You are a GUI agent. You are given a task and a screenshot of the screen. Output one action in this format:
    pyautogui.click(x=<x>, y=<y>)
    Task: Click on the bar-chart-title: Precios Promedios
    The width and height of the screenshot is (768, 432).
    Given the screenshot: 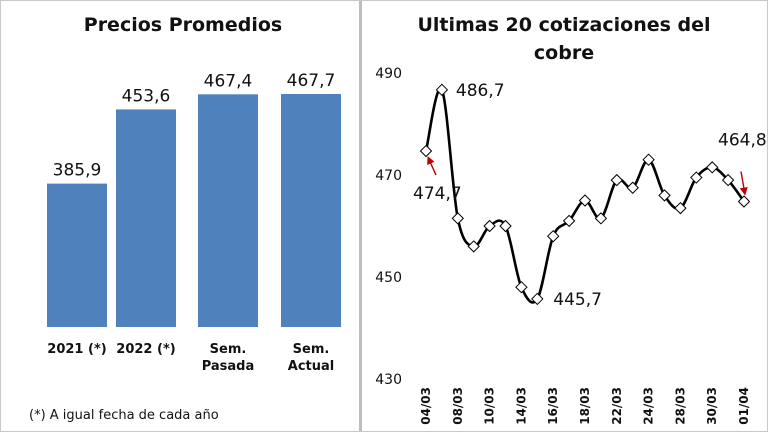 What is the action you would take?
    pyautogui.click(x=183, y=25)
    